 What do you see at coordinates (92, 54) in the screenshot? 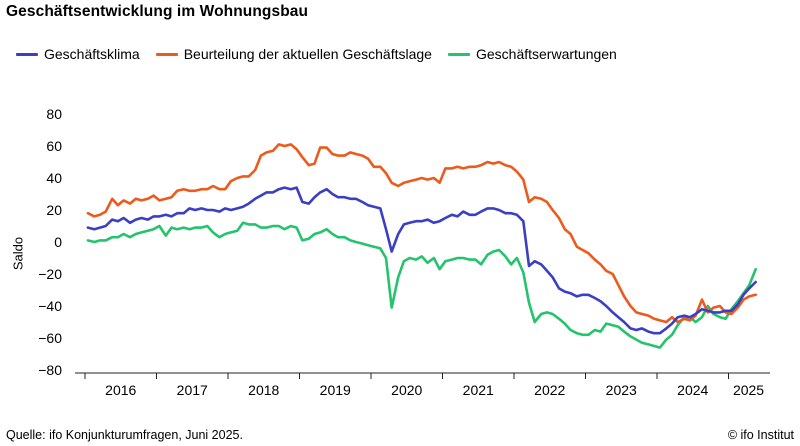
I see `legend-label-klima: Geschäftsklima` at bounding box center [92, 54].